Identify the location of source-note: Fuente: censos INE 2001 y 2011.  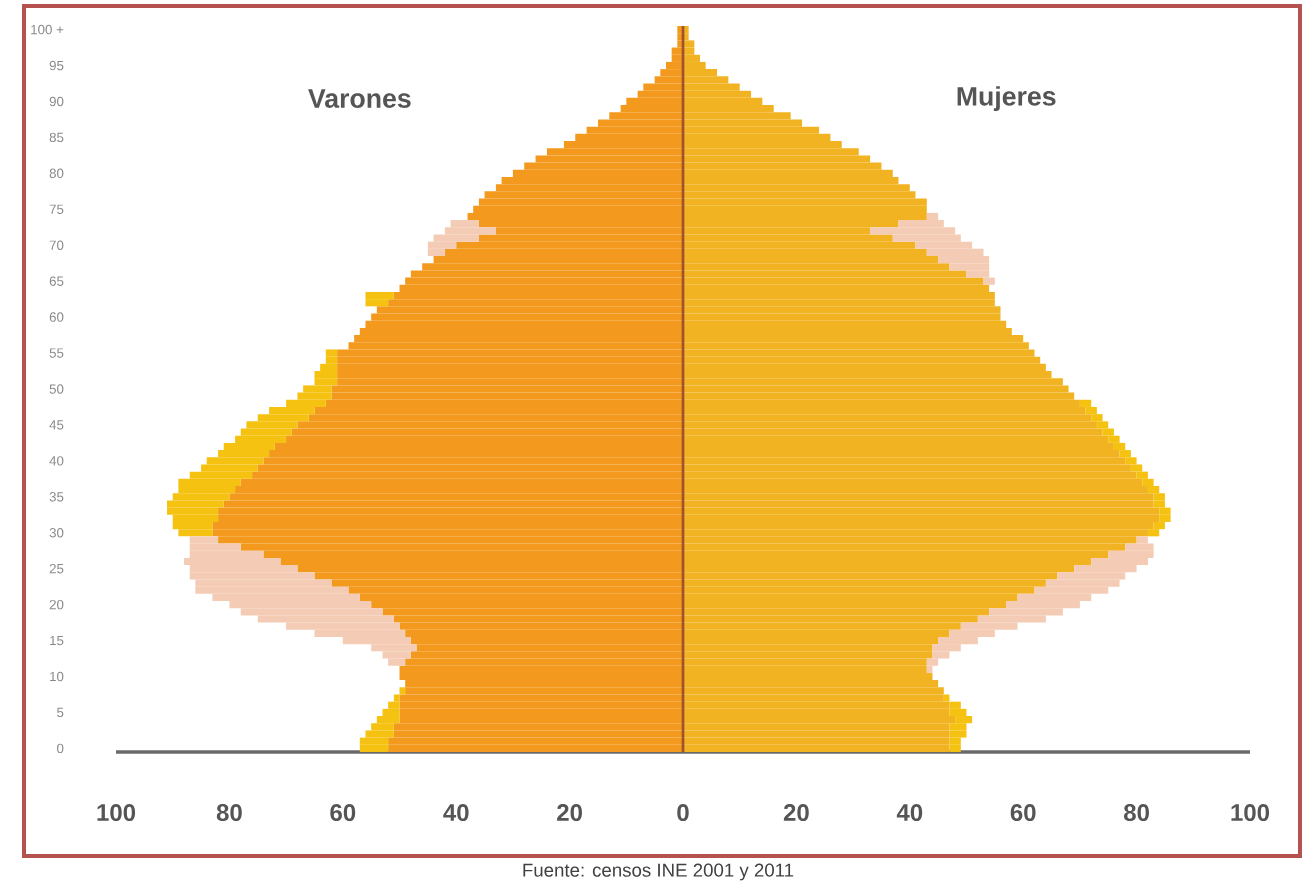
(658, 872).